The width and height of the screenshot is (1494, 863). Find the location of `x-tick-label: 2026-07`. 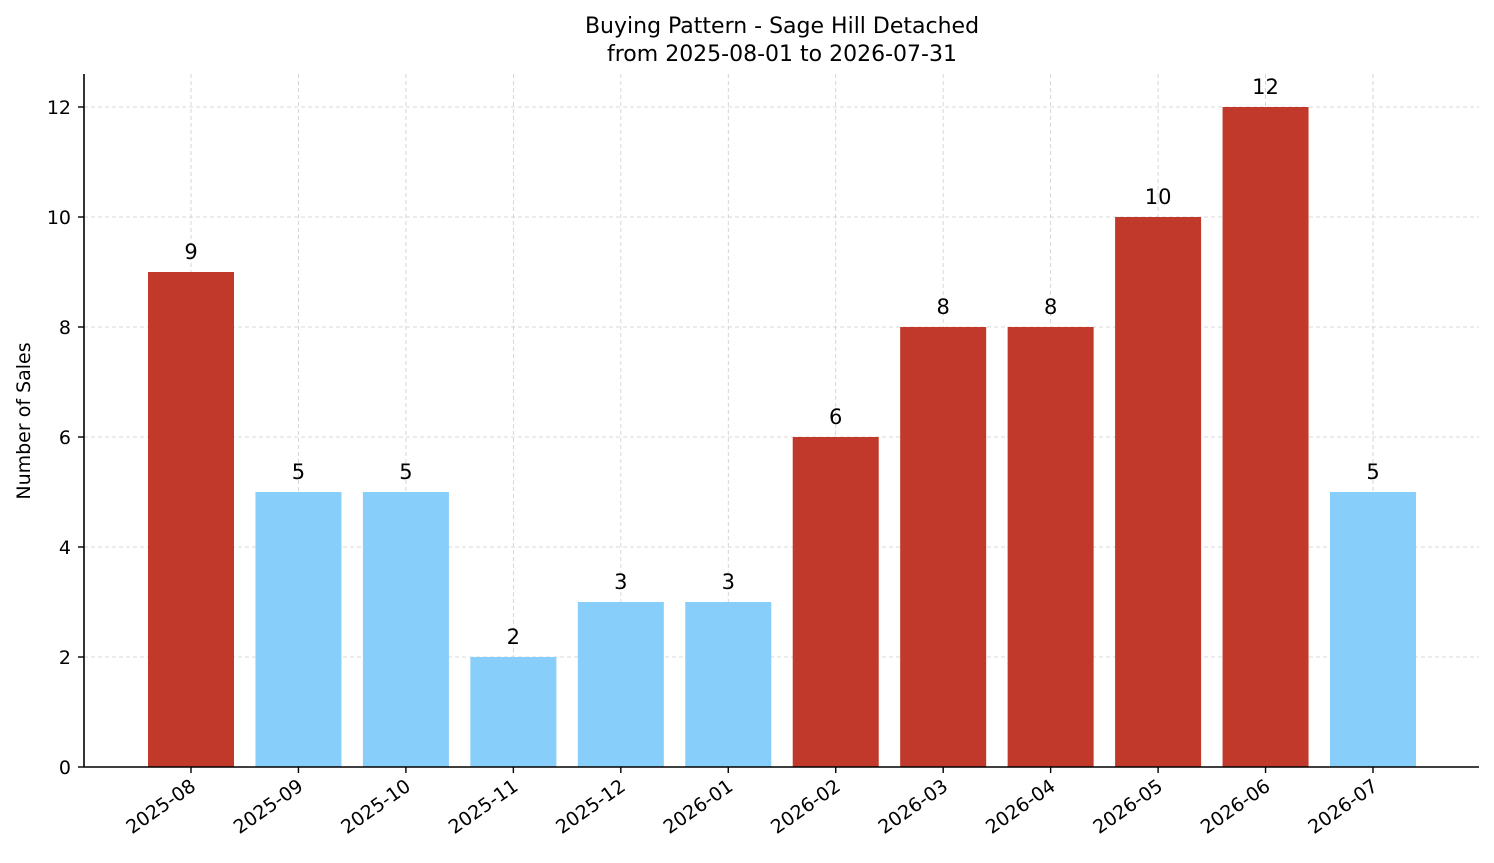

x-tick-label: 2026-07 is located at coordinates (1343, 807).